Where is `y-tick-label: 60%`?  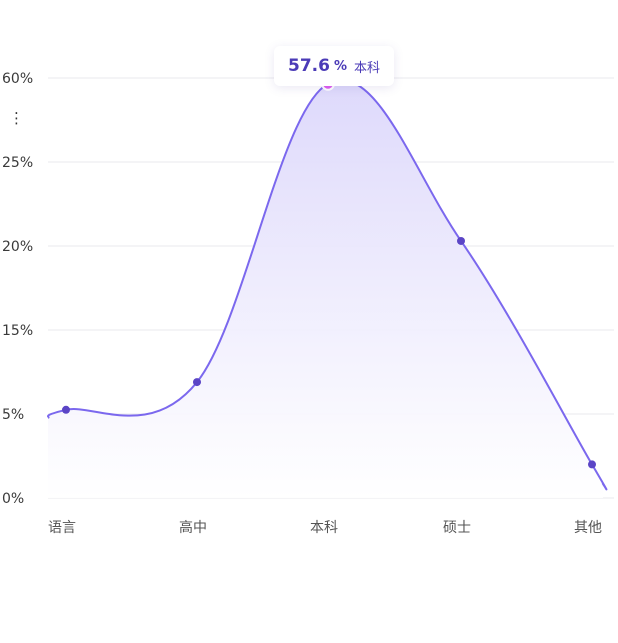 y-tick-label: 60% is located at coordinates (17, 79).